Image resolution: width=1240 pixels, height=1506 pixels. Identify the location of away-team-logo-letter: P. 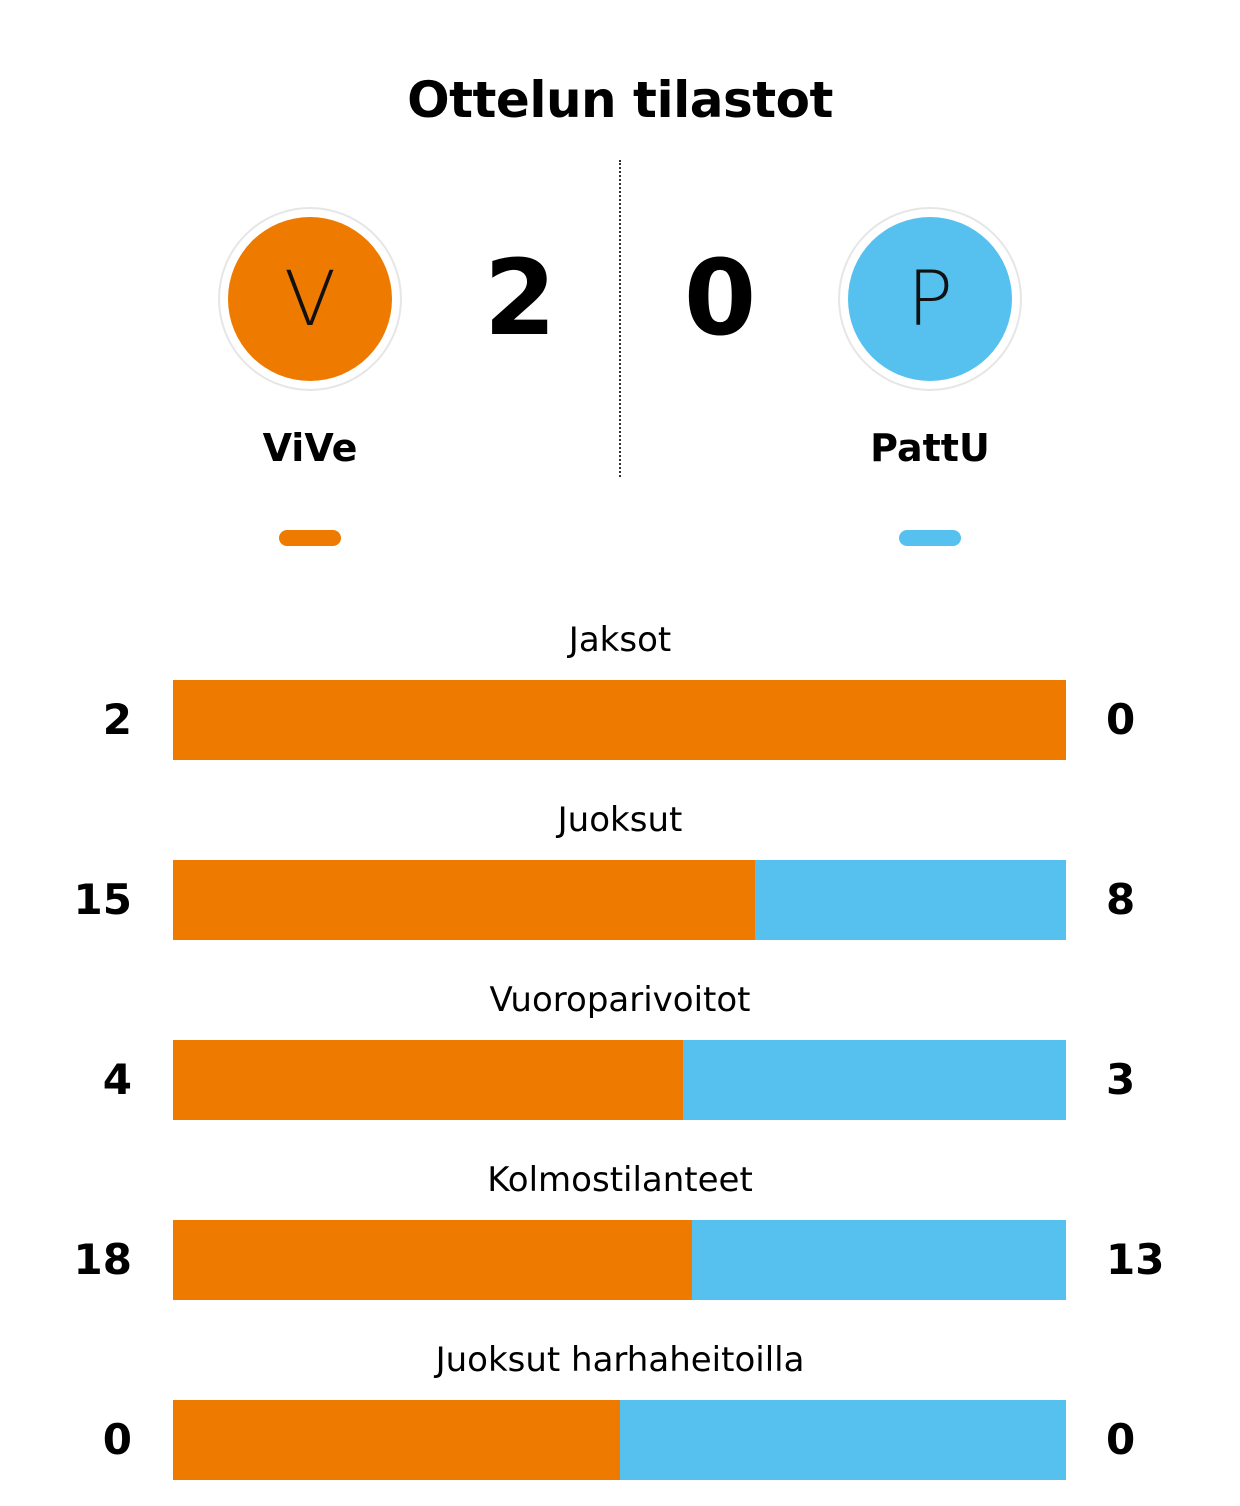
(930, 299).